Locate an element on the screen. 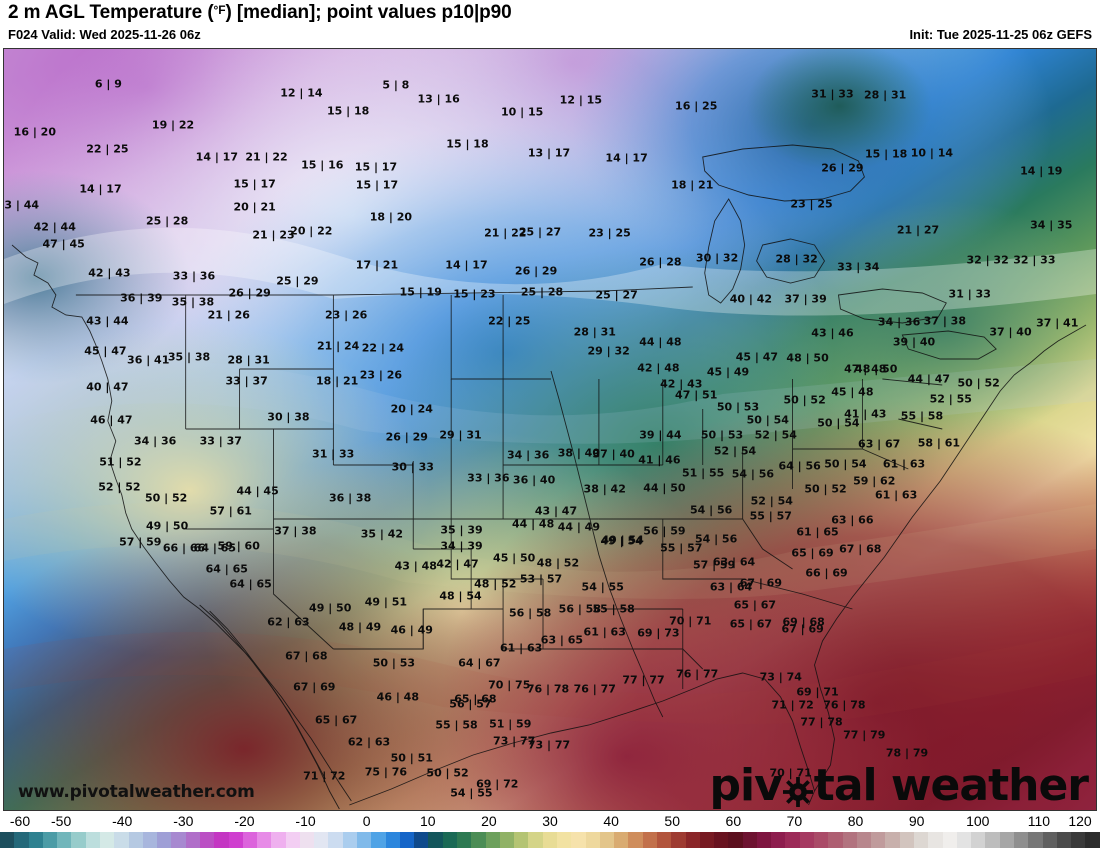 The height and width of the screenshot is (850, 1100). colorbar-tick: 50 is located at coordinates (672, 821).